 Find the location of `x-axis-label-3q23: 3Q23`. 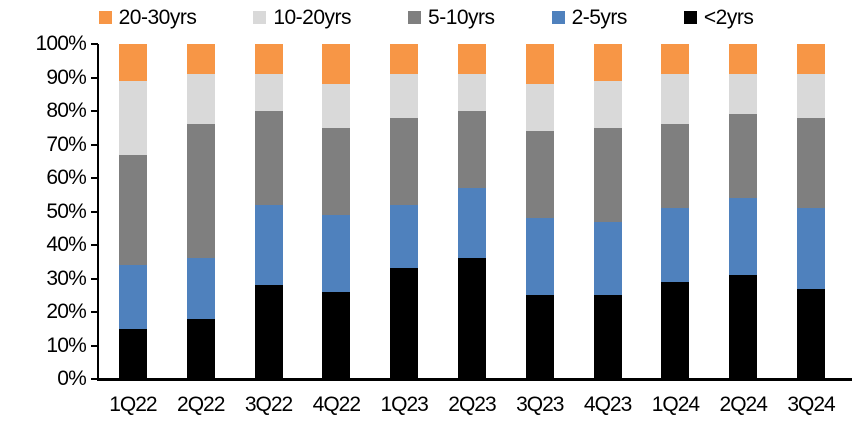

x-axis-label-3q23: 3Q23 is located at coordinates (540, 404).